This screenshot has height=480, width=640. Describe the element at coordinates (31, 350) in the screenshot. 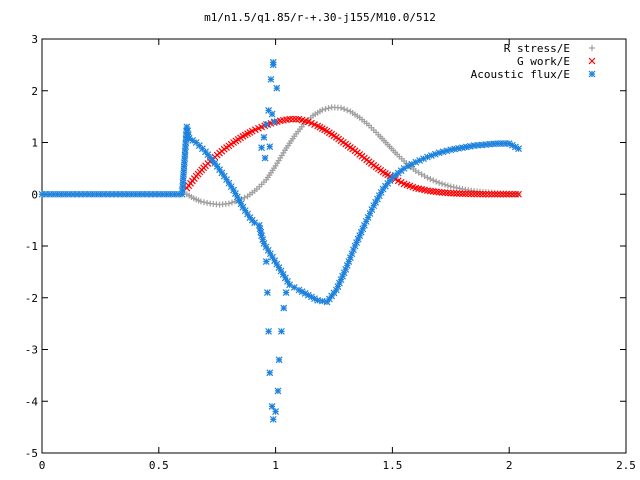

I see `y-tick-label: -3` at that location.